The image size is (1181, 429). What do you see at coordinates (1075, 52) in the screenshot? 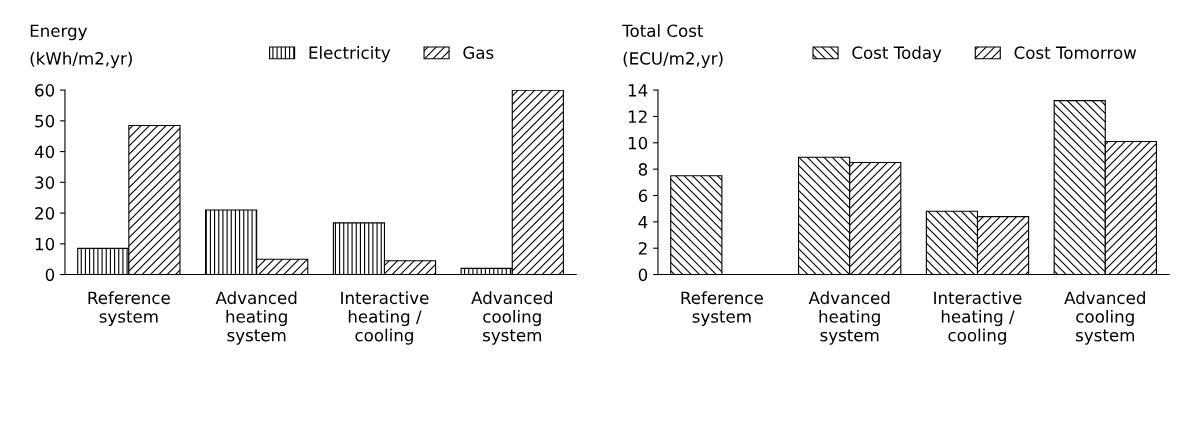
I see `legend-label: Cost Tomorrow` at bounding box center [1075, 52].